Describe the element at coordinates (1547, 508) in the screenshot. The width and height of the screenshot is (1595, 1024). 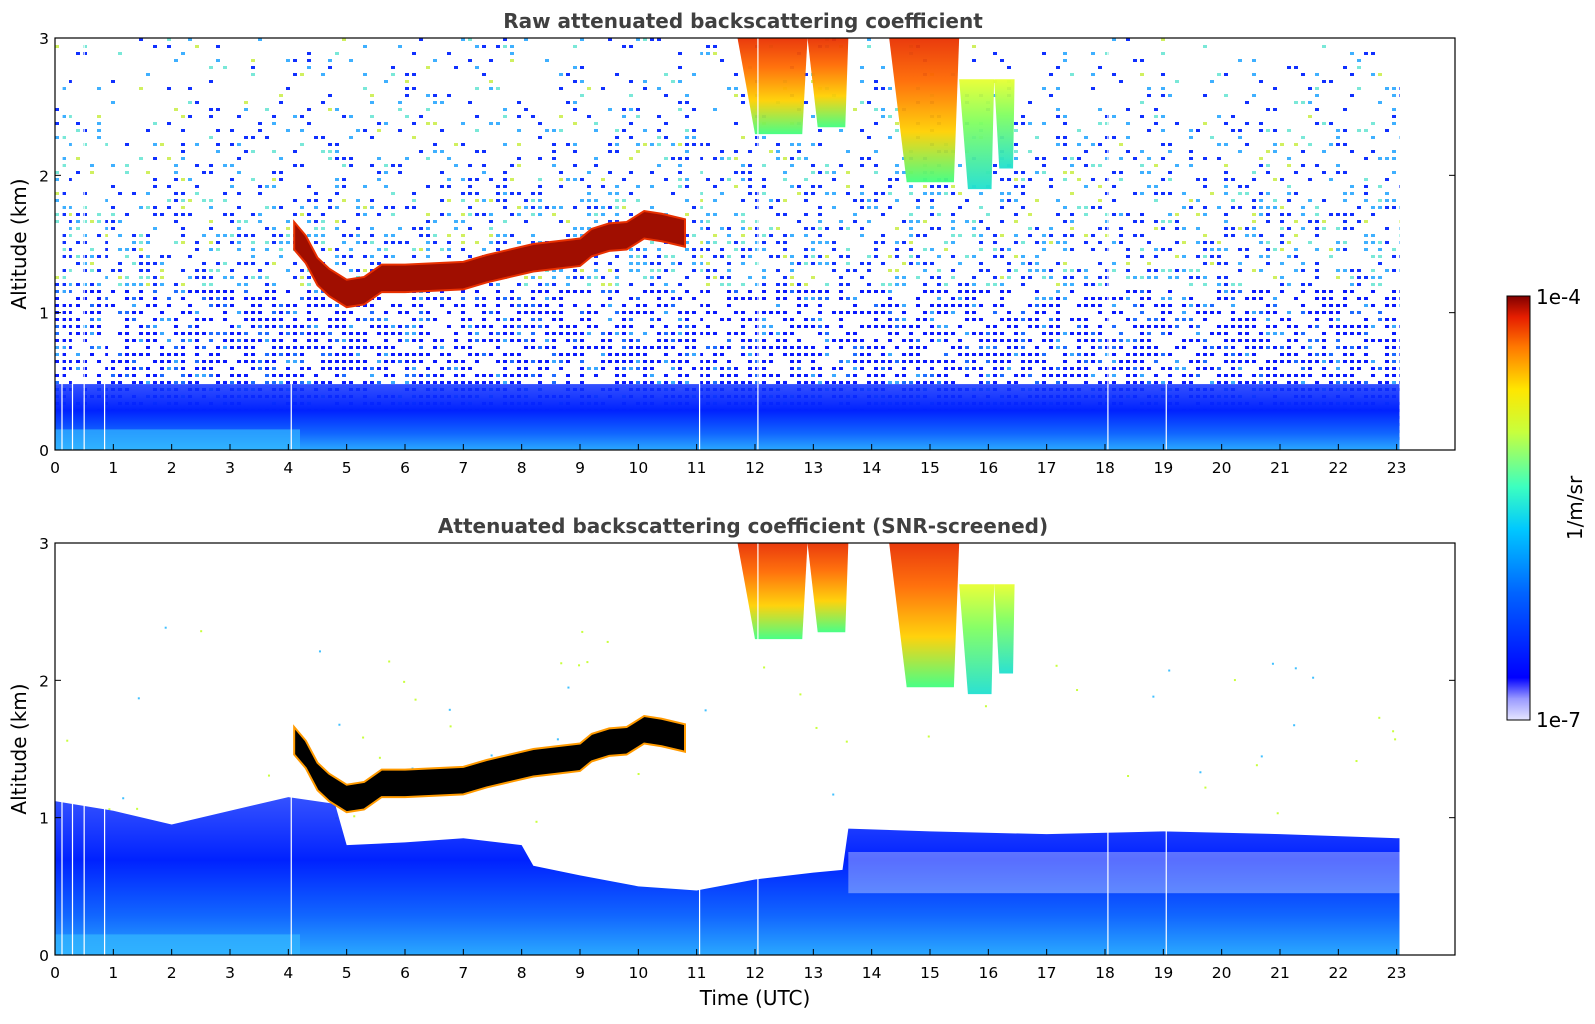
I see `colorbar: 1e-4 1e-7 1/m/sr` at that location.